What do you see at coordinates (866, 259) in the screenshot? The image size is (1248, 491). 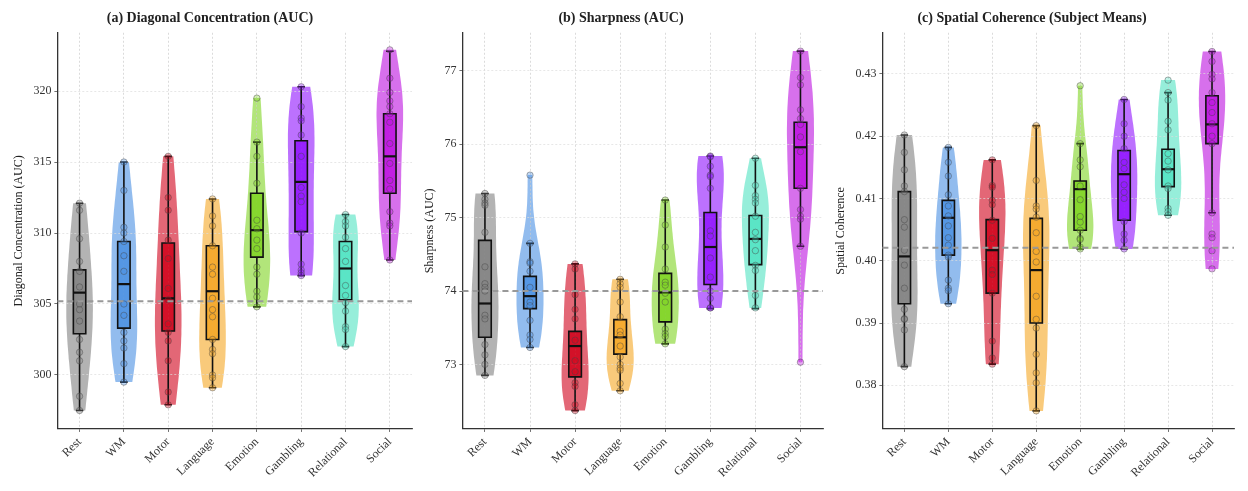 I see `y-tick-label: 0.40` at bounding box center [866, 259].